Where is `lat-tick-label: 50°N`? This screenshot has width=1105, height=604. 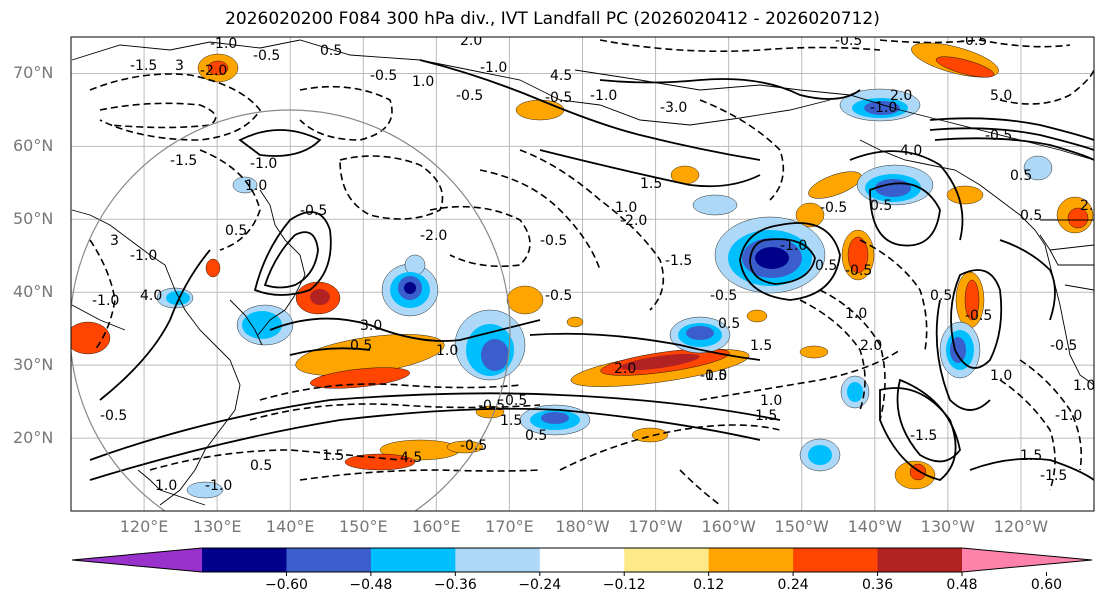
lat-tick-label: 50°N is located at coordinates (33, 219).